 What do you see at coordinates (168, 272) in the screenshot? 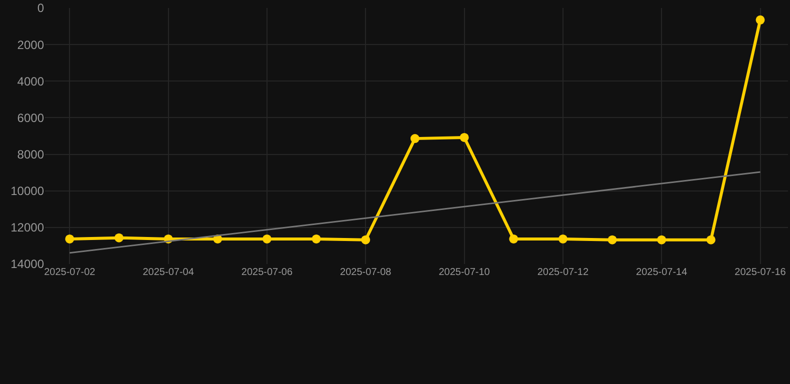
I see `x-tick-label: 2025-07-04` at bounding box center [168, 272].